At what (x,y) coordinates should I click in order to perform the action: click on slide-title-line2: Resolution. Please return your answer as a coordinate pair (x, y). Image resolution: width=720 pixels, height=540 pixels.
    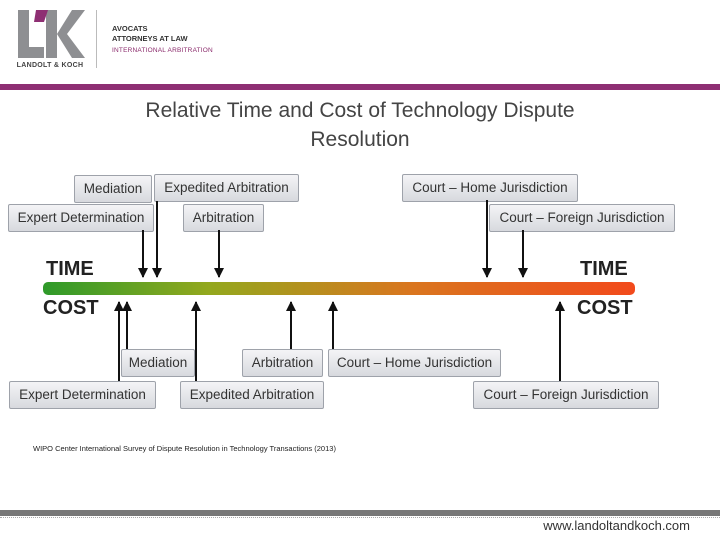
    Looking at the image, I should click on (360, 139).